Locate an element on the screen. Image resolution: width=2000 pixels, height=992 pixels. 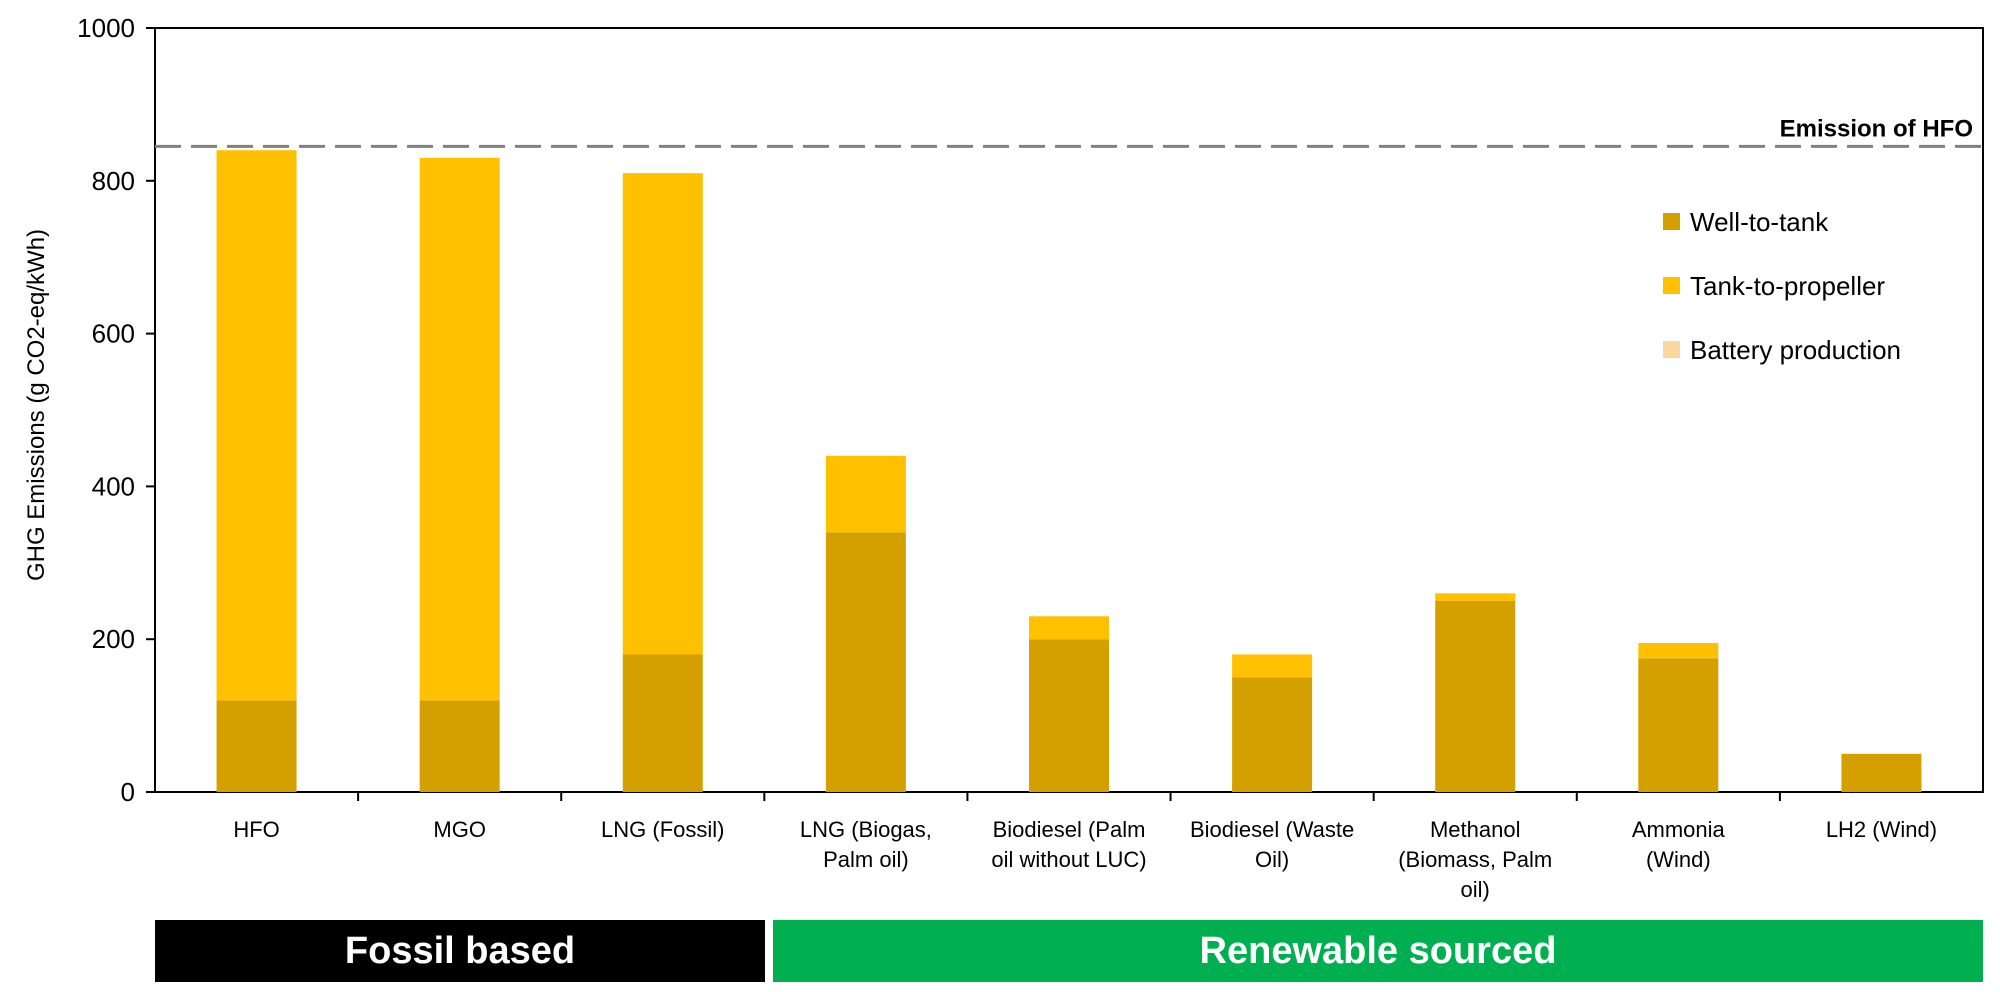
y-axis-label: GHG Emissions (g CO2-eq/kWh) is located at coordinates (36, 405).